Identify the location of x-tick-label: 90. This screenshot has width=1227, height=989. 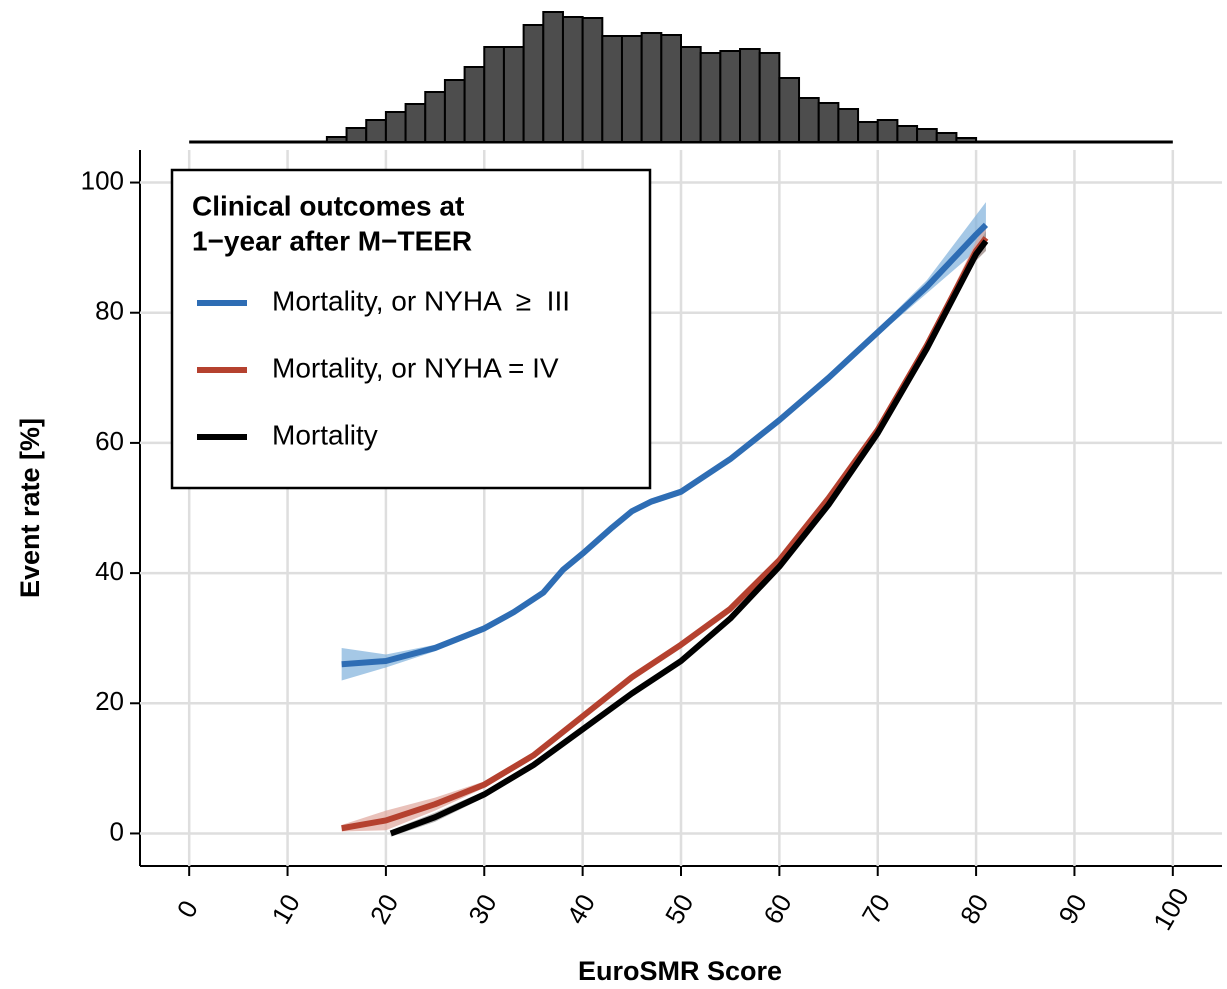
(1072, 909).